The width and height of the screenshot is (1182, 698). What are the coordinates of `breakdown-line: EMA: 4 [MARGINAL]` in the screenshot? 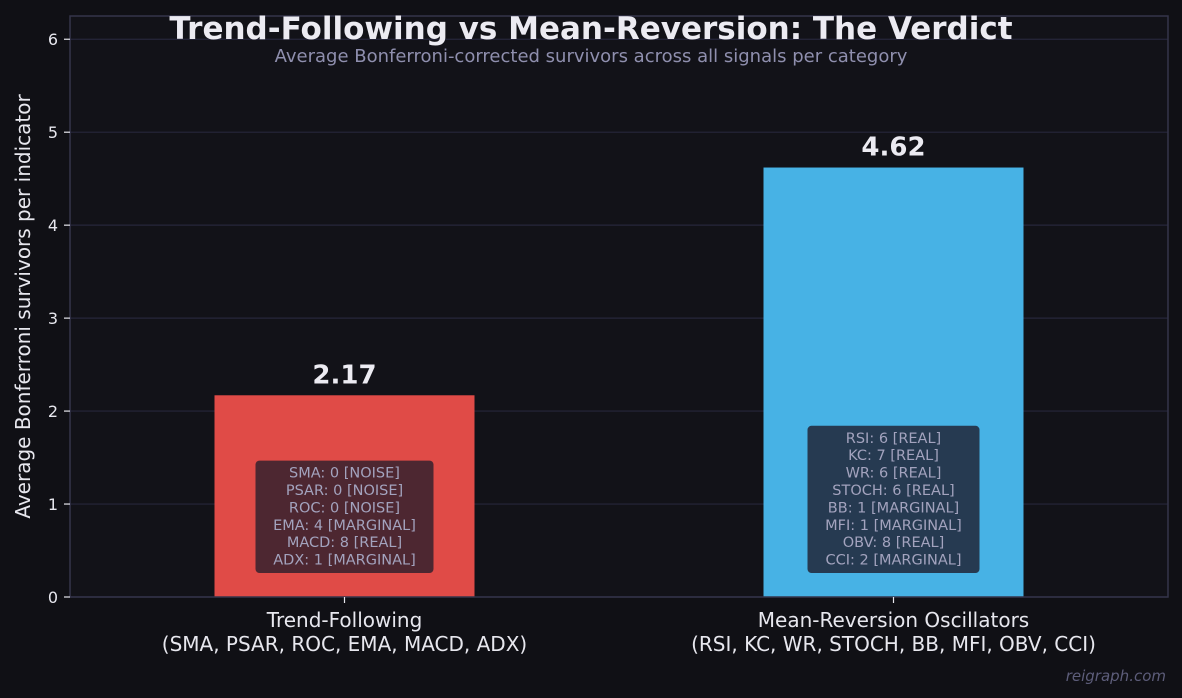 It's located at (344, 526).